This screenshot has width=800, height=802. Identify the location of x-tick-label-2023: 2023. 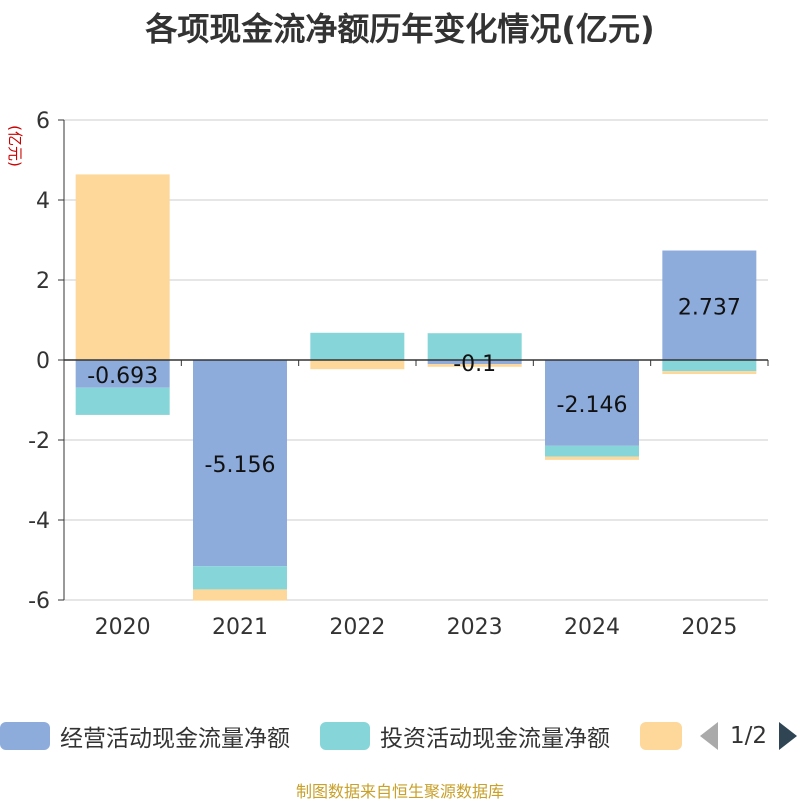
(475, 627).